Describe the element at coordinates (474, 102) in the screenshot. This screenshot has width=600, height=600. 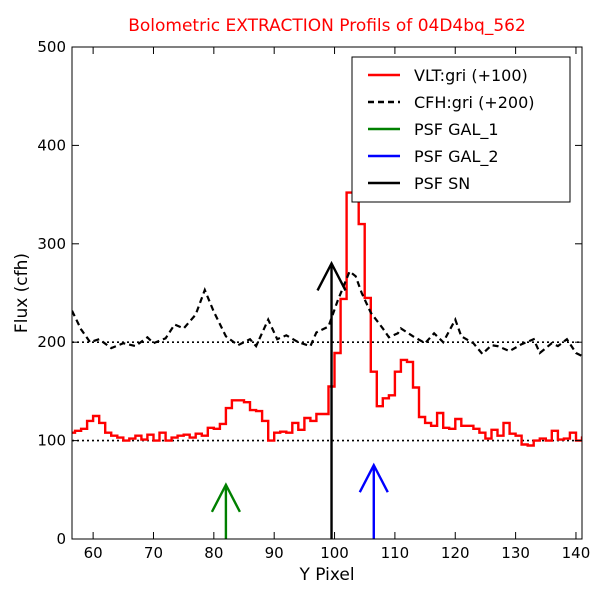
I see `legend-label: CFH:gri (+200)` at that location.